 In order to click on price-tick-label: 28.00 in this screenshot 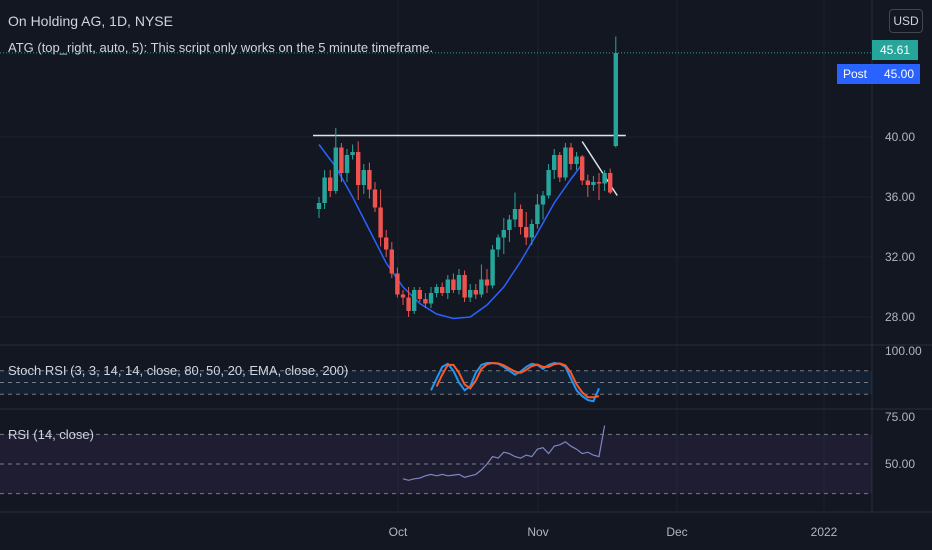, I will do `click(900, 317)`.